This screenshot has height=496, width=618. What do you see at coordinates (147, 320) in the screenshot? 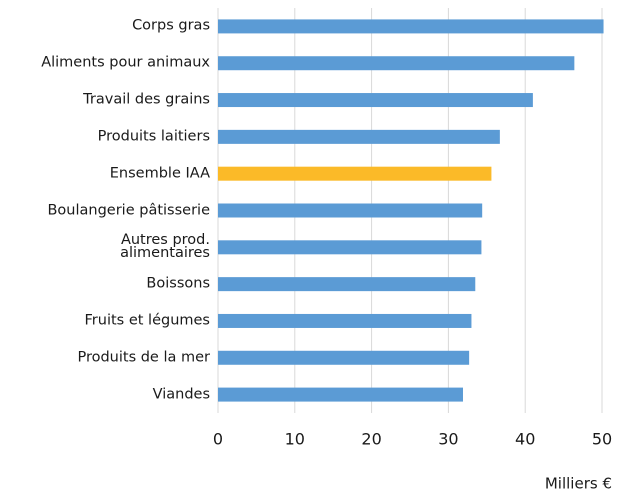
I see `y-tick-label: Fruits et légumes` at bounding box center [147, 320].